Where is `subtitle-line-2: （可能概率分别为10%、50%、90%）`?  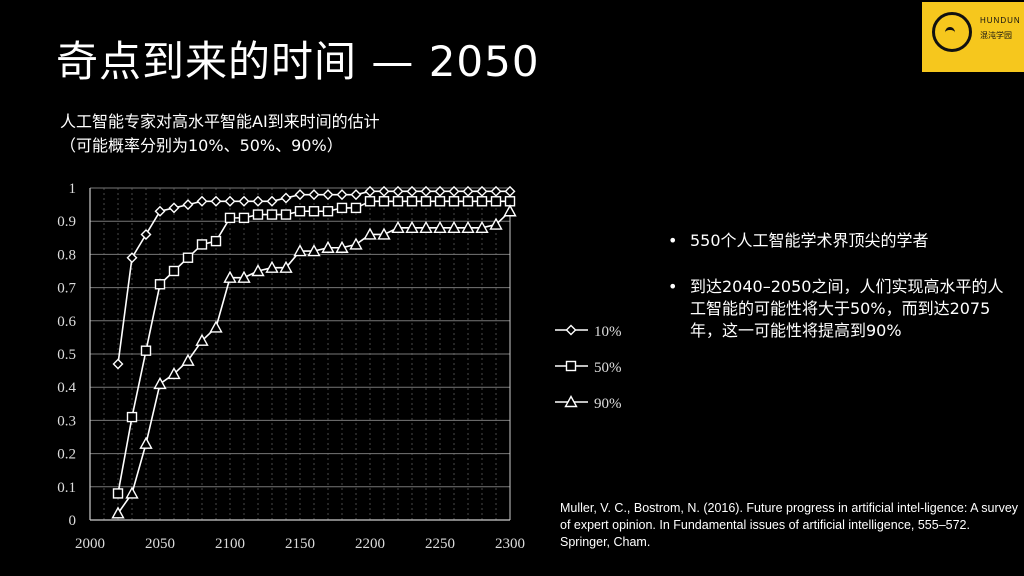 subtitle-line-2: （可能概率分别为10%、50%、90%） is located at coordinates (201, 145).